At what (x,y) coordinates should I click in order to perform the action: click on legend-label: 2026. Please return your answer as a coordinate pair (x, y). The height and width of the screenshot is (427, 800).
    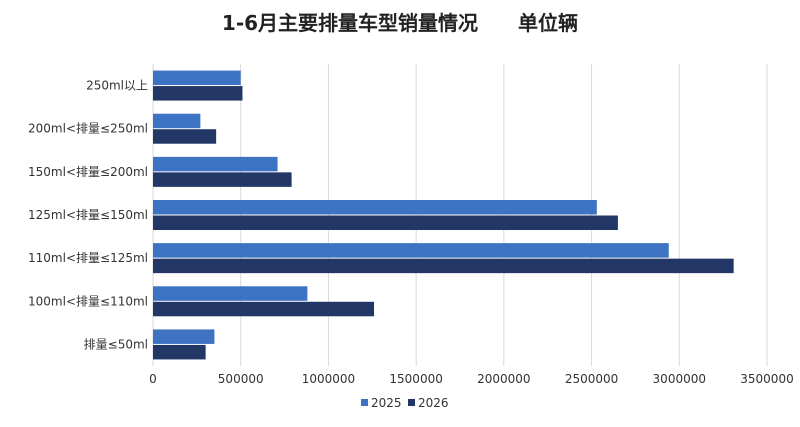
    Looking at the image, I should click on (433, 403).